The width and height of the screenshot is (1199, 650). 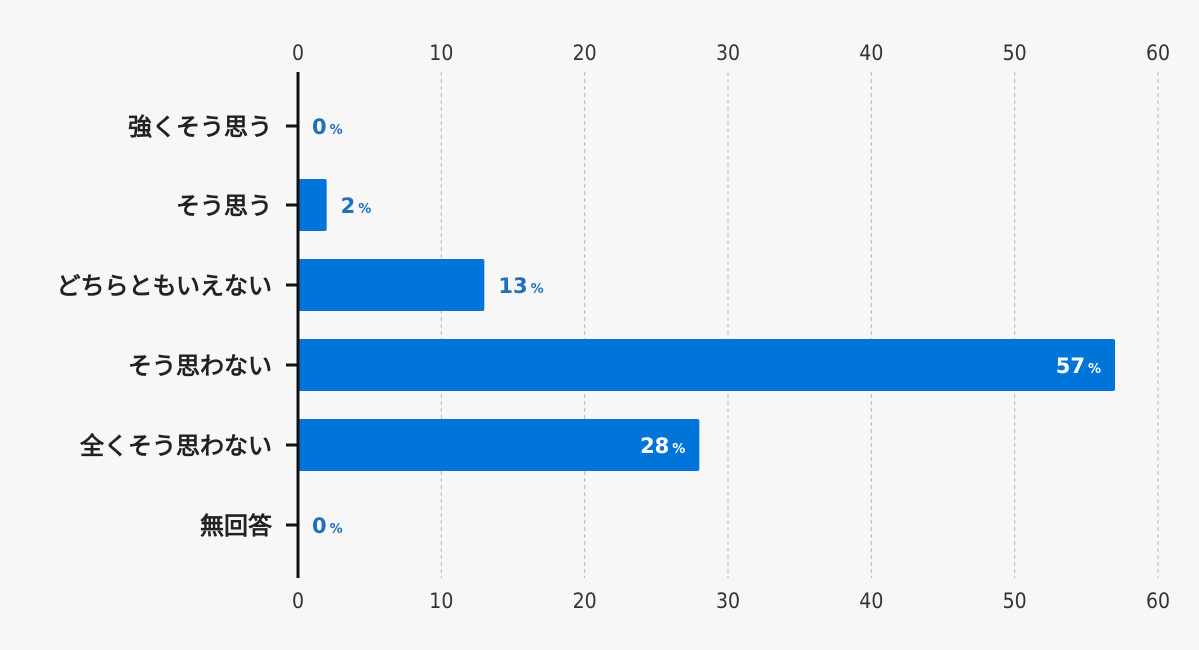 I want to click on value-label-3: 57%, so click(x=1078, y=366).